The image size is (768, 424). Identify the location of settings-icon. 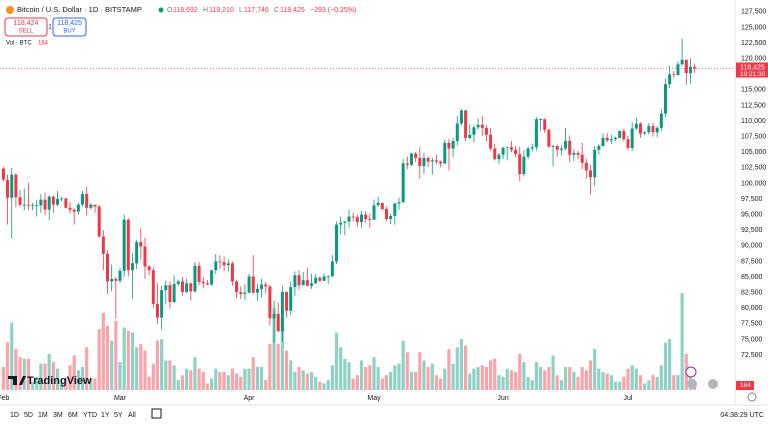
(752, 397).